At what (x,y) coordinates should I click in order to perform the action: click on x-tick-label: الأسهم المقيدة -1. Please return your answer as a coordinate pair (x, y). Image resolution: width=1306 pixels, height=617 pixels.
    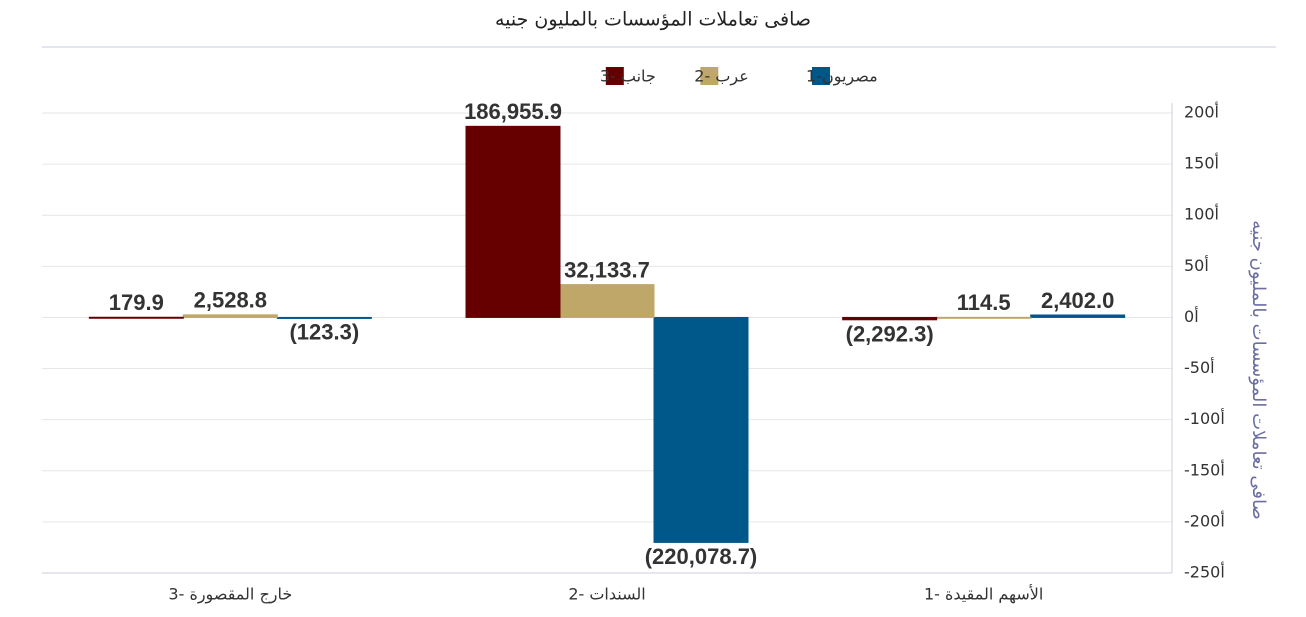
    Looking at the image, I should click on (983, 594).